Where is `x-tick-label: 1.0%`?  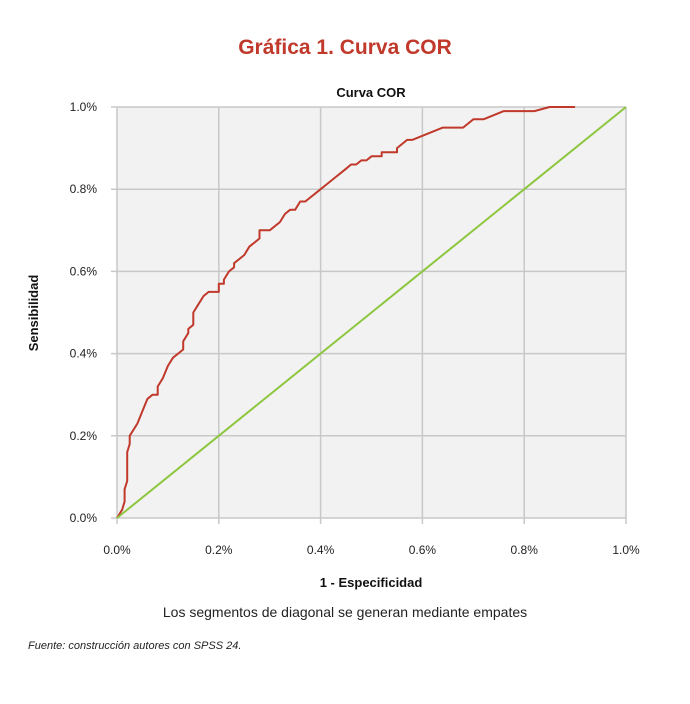
x-tick-label: 1.0% is located at coordinates (626, 550).